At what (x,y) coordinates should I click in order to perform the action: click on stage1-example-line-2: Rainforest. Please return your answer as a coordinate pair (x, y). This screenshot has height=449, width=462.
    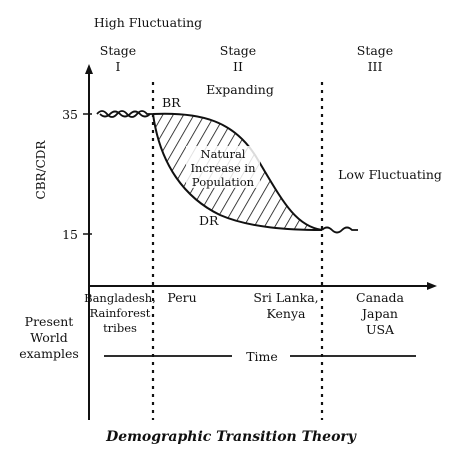
    Looking at the image, I should click on (120, 313).